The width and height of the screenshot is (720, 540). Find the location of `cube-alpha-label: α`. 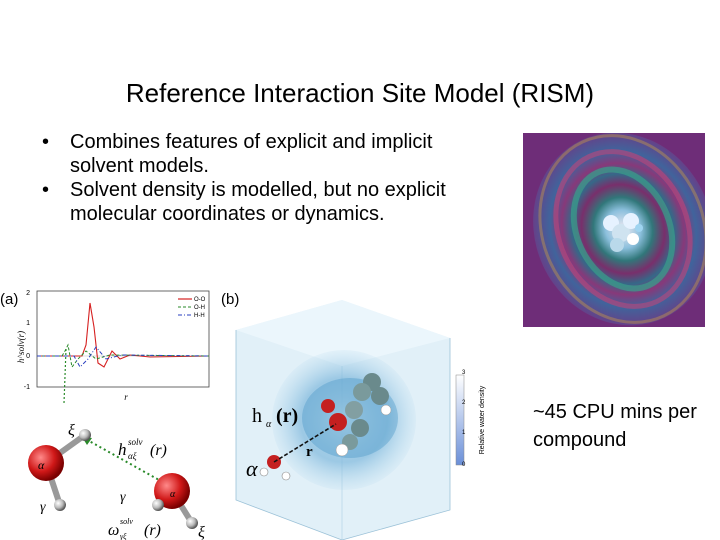

cube-alpha-label: α is located at coordinates (252, 468).